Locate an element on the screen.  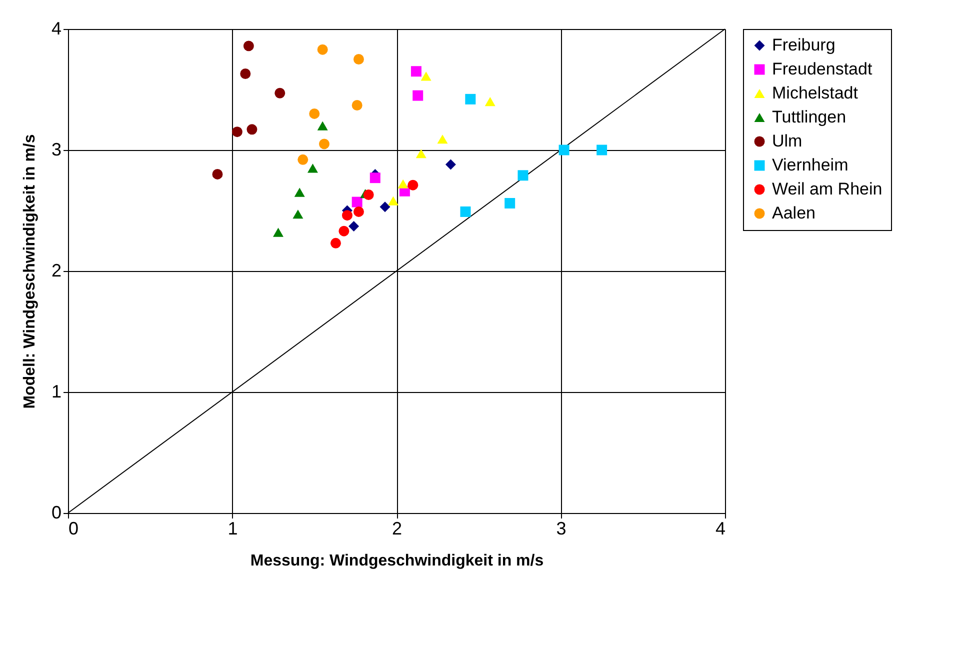
x-tick-label: 2 is located at coordinates (397, 528).